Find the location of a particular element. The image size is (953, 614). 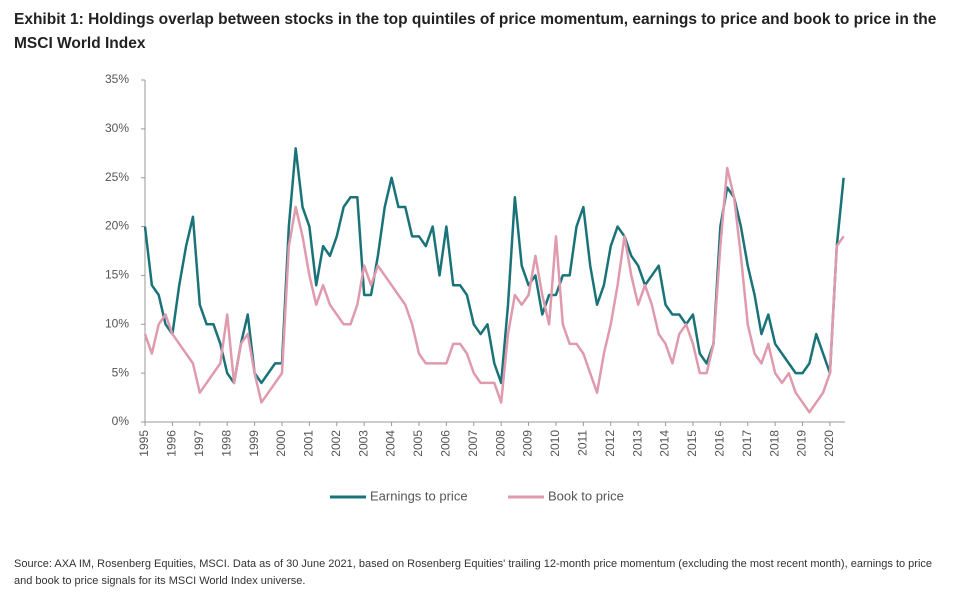

y-tick-label: 25% is located at coordinates (117, 177).